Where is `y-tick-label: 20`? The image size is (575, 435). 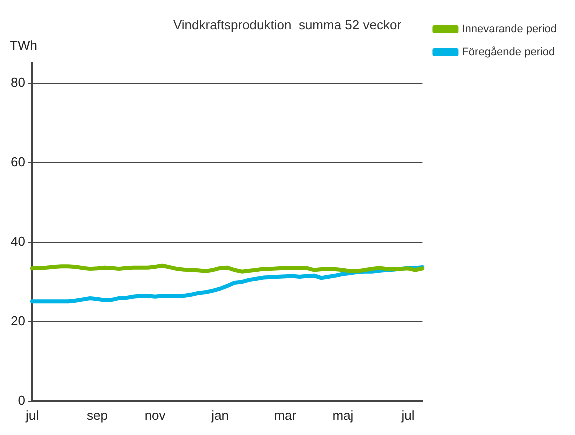 y-tick-label: 20 is located at coordinates (18, 320).